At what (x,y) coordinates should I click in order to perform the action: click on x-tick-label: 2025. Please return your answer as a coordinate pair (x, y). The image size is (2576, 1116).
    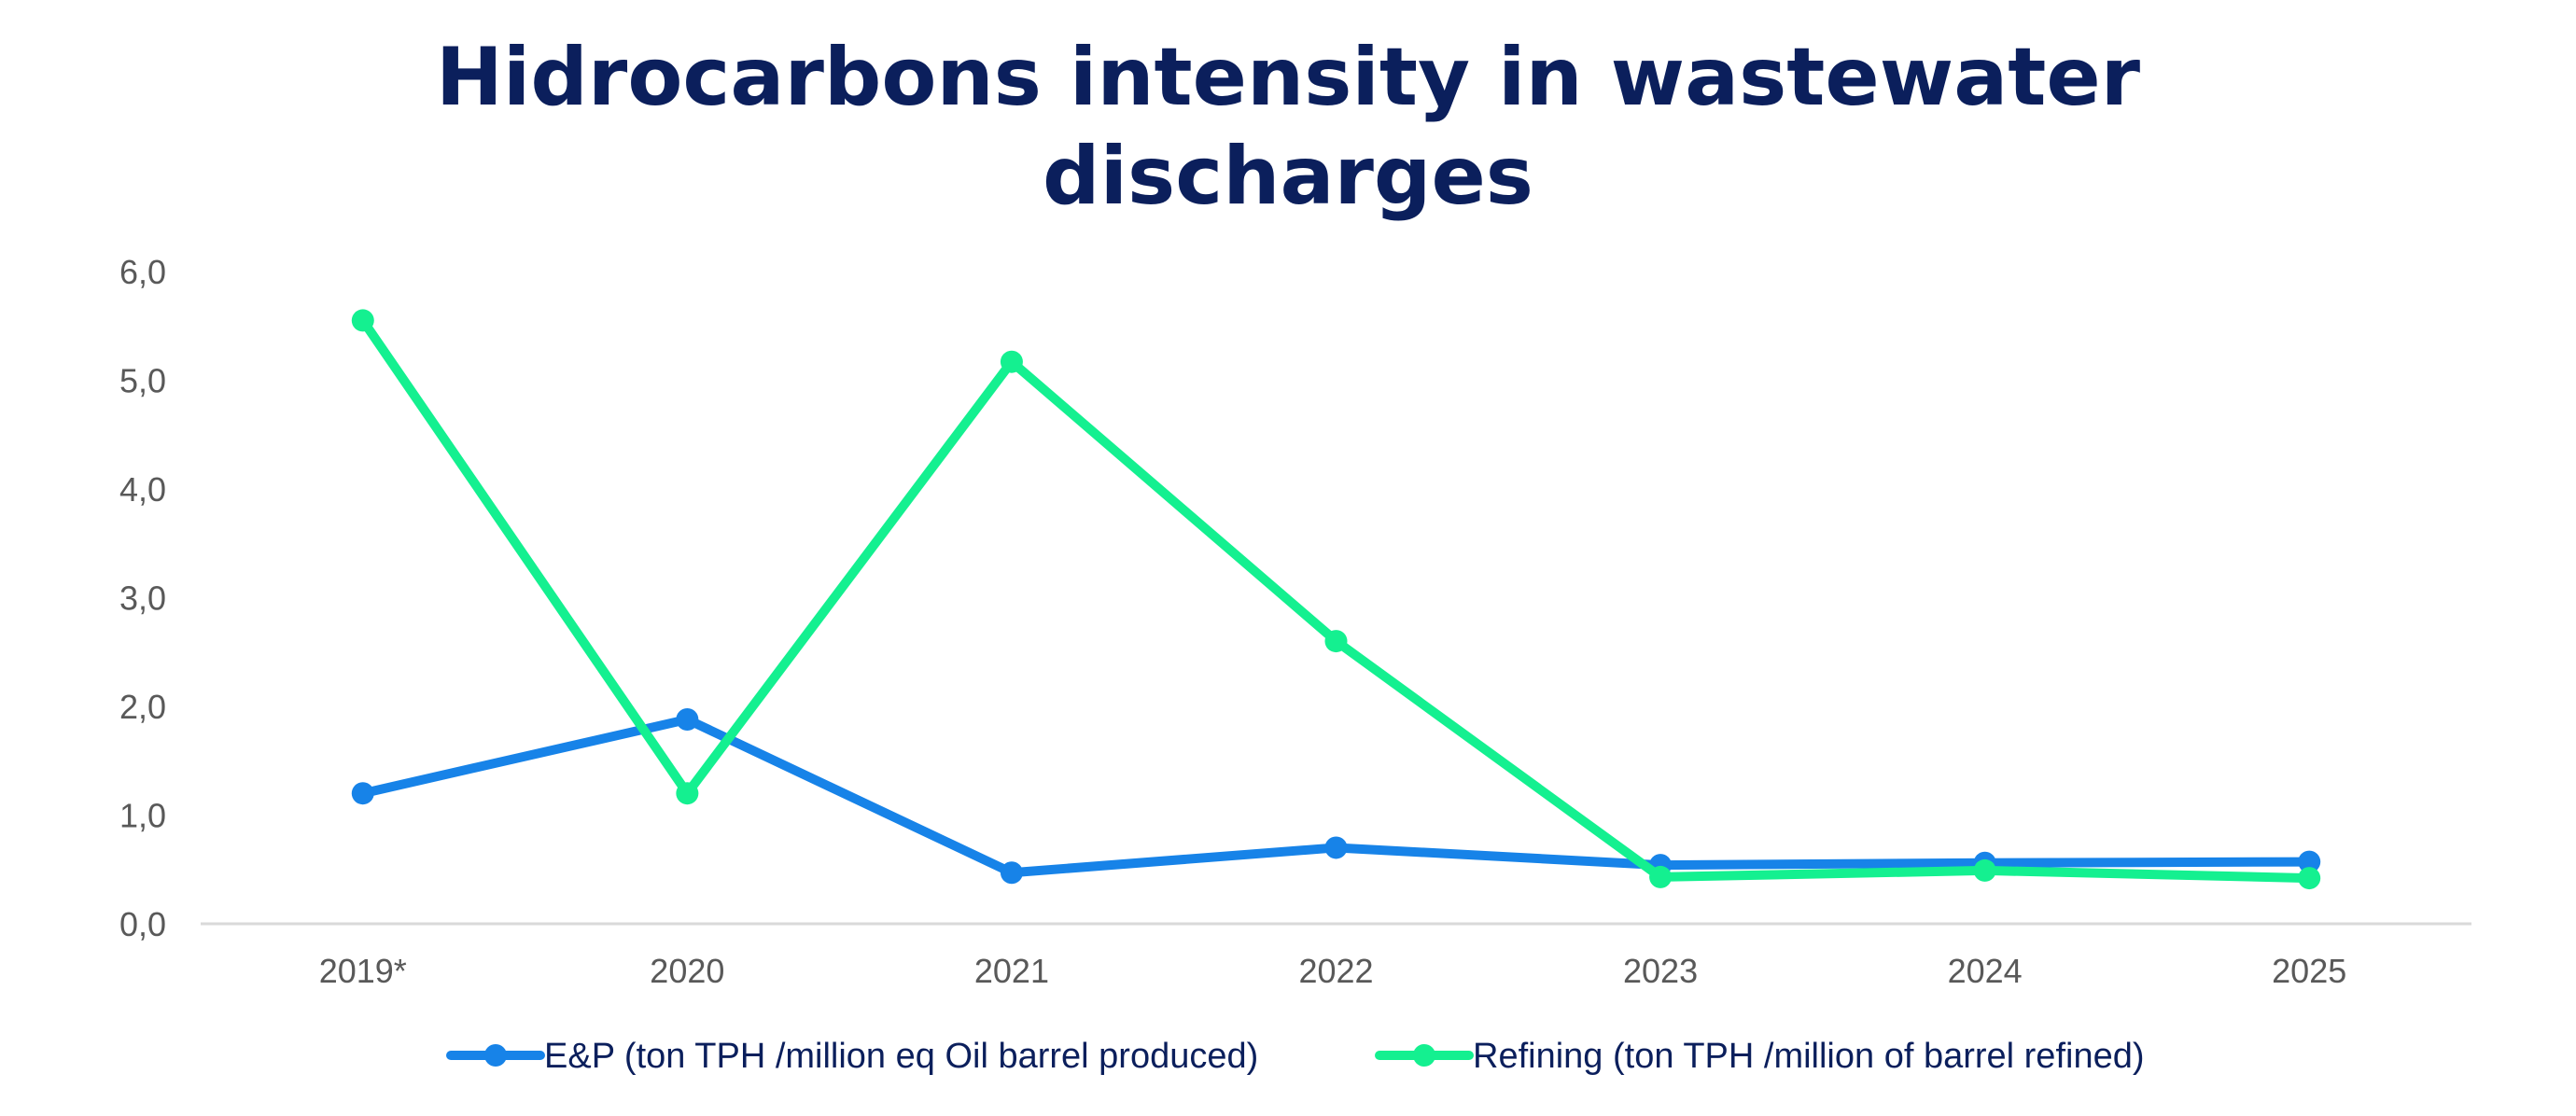
    Looking at the image, I should click on (2309, 971).